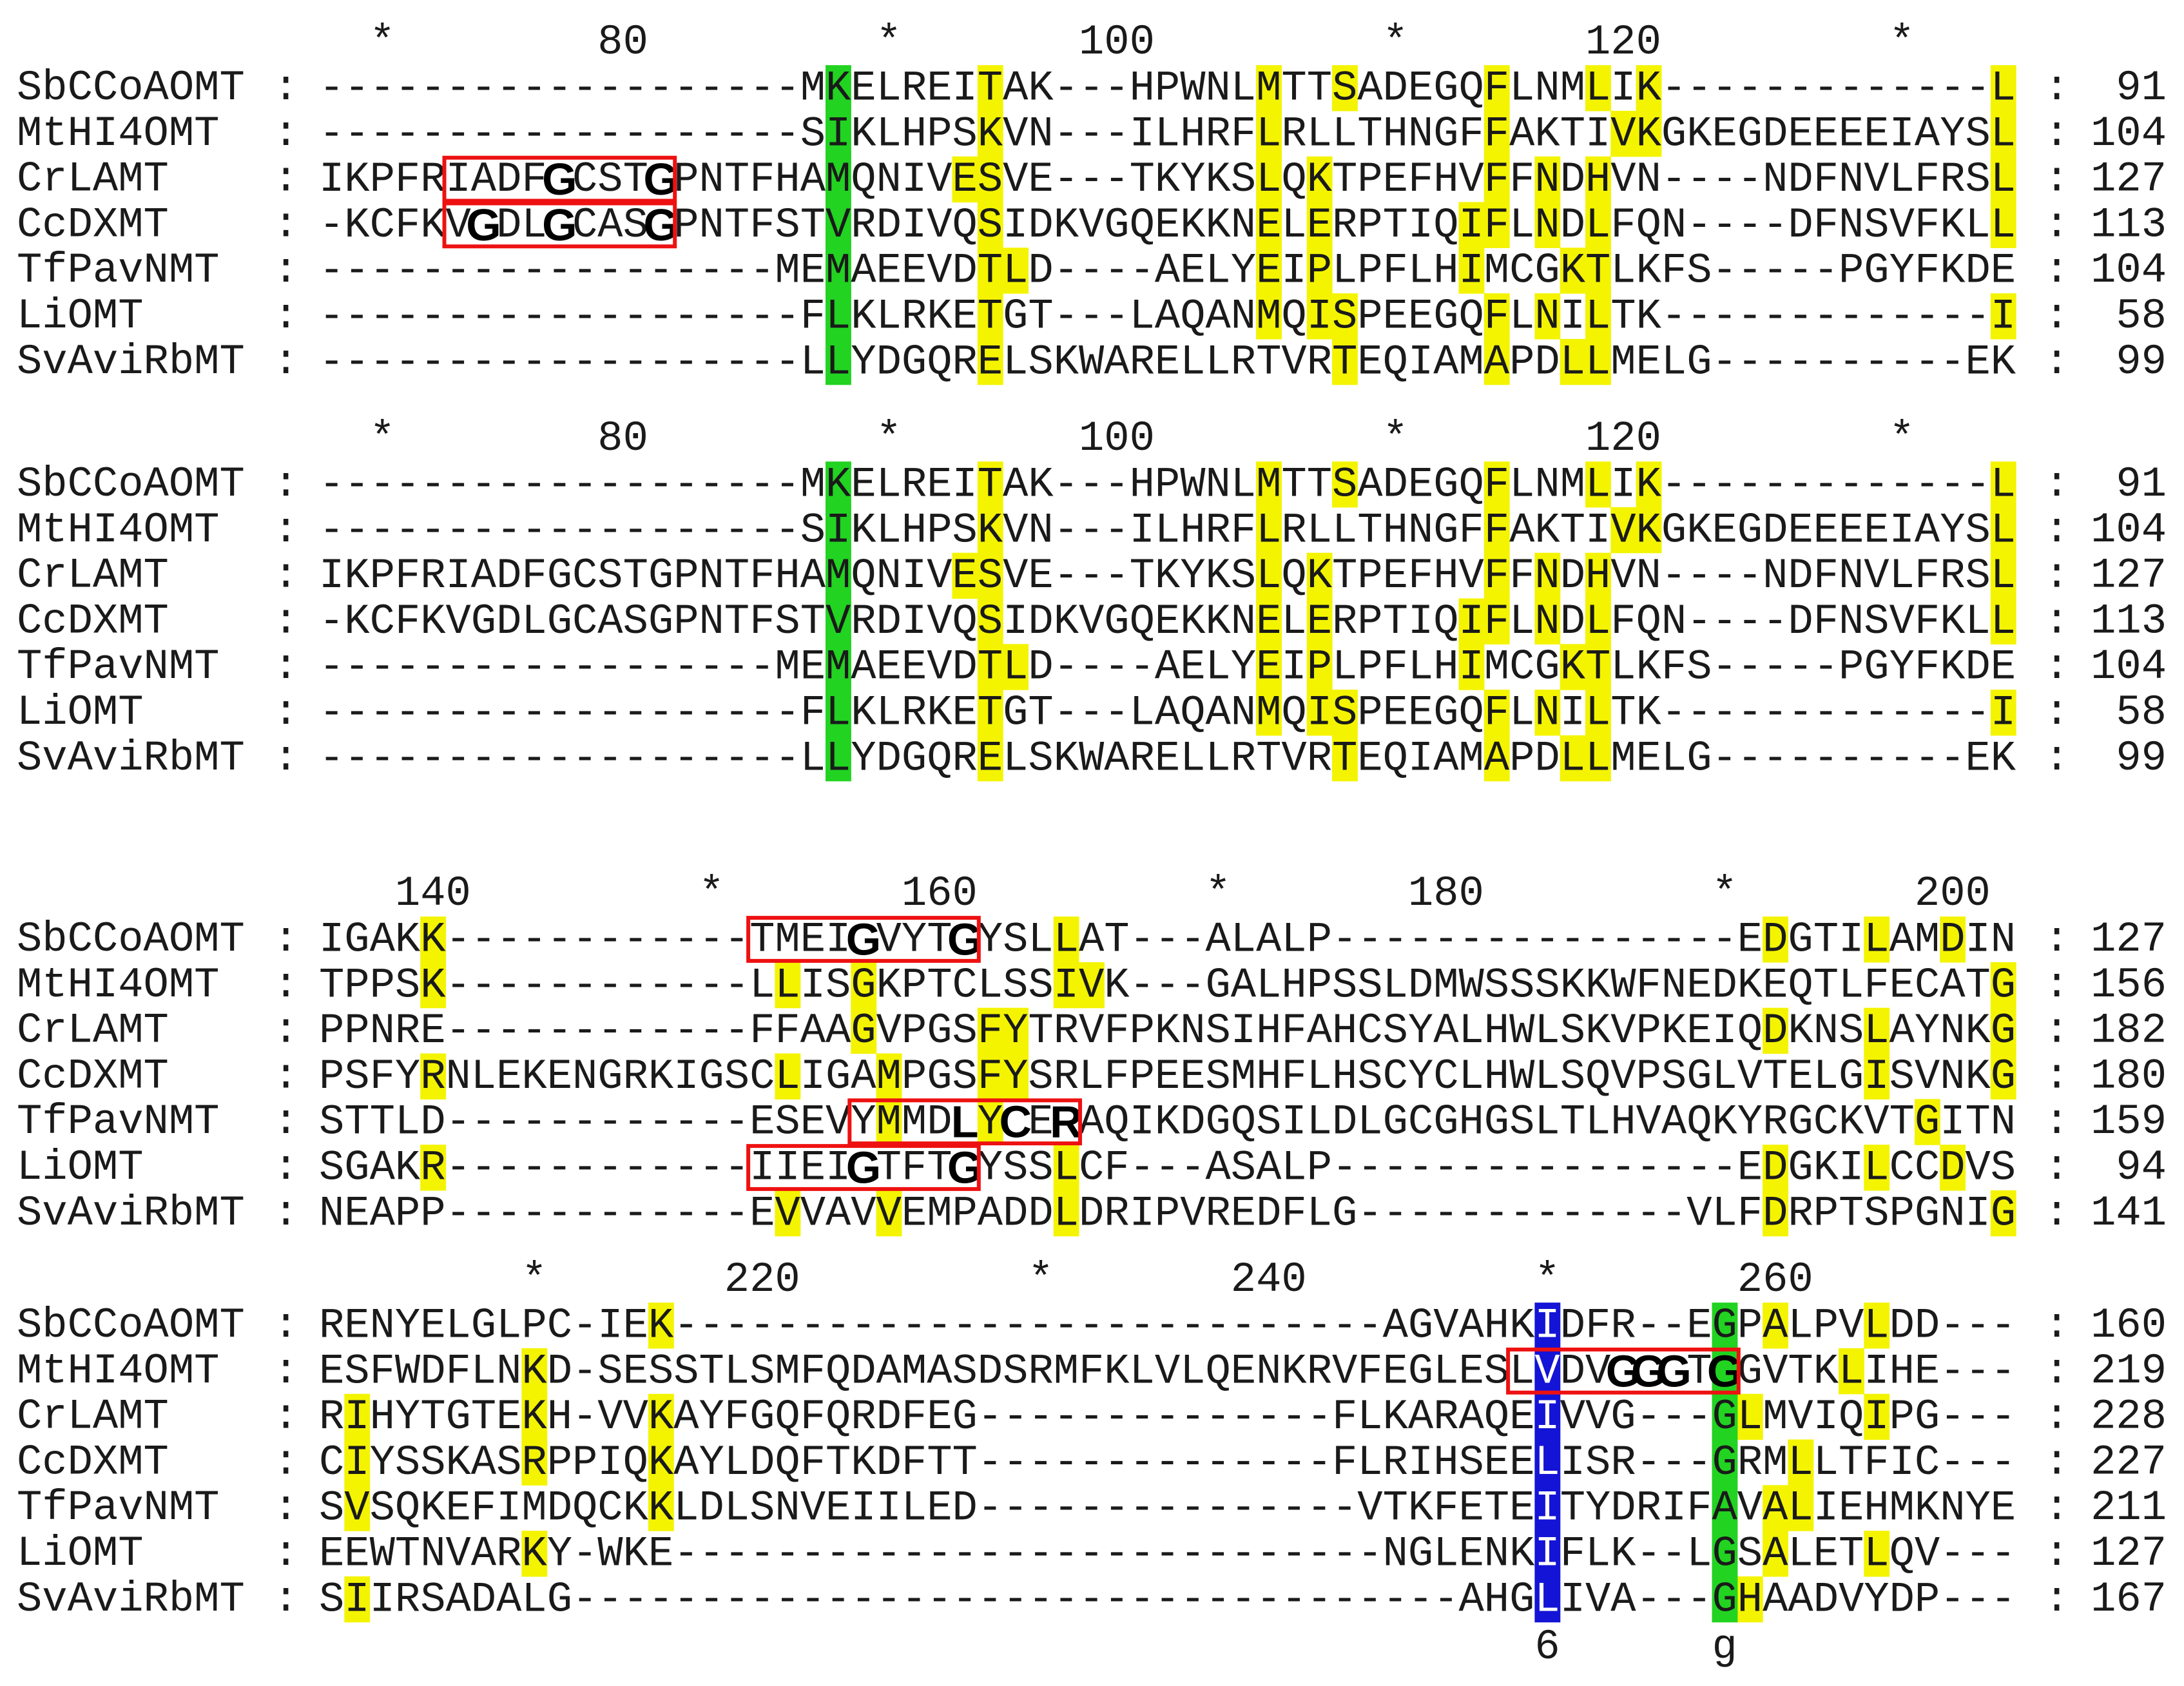 Image resolution: width=2184 pixels, height=1686 pixels. What do you see at coordinates (2129, 1122) in the screenshot?
I see `residue-count: 159` at bounding box center [2129, 1122].